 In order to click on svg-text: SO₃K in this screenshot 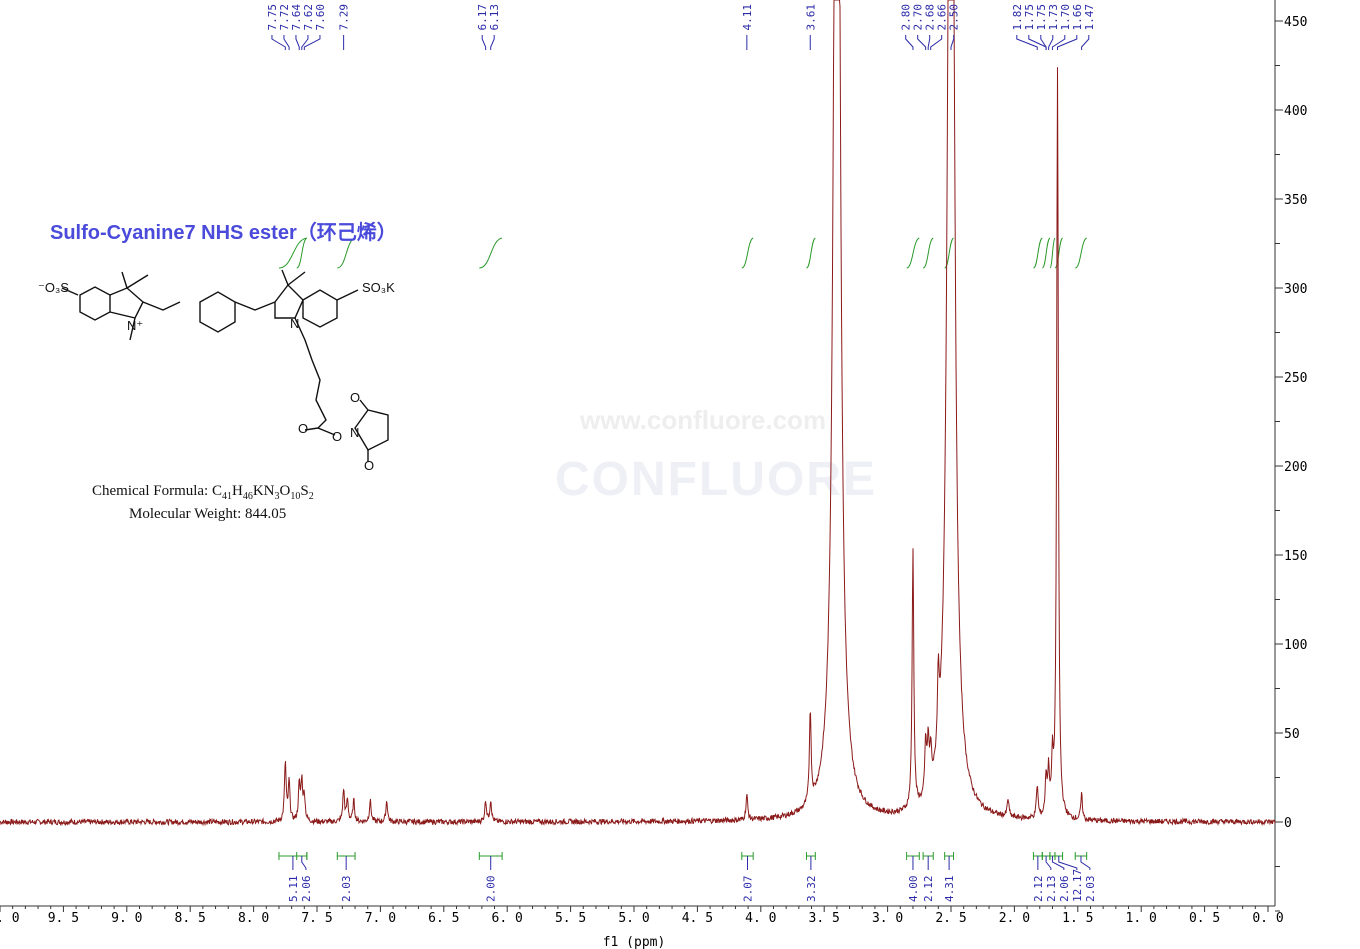, I will do `click(378, 287)`.